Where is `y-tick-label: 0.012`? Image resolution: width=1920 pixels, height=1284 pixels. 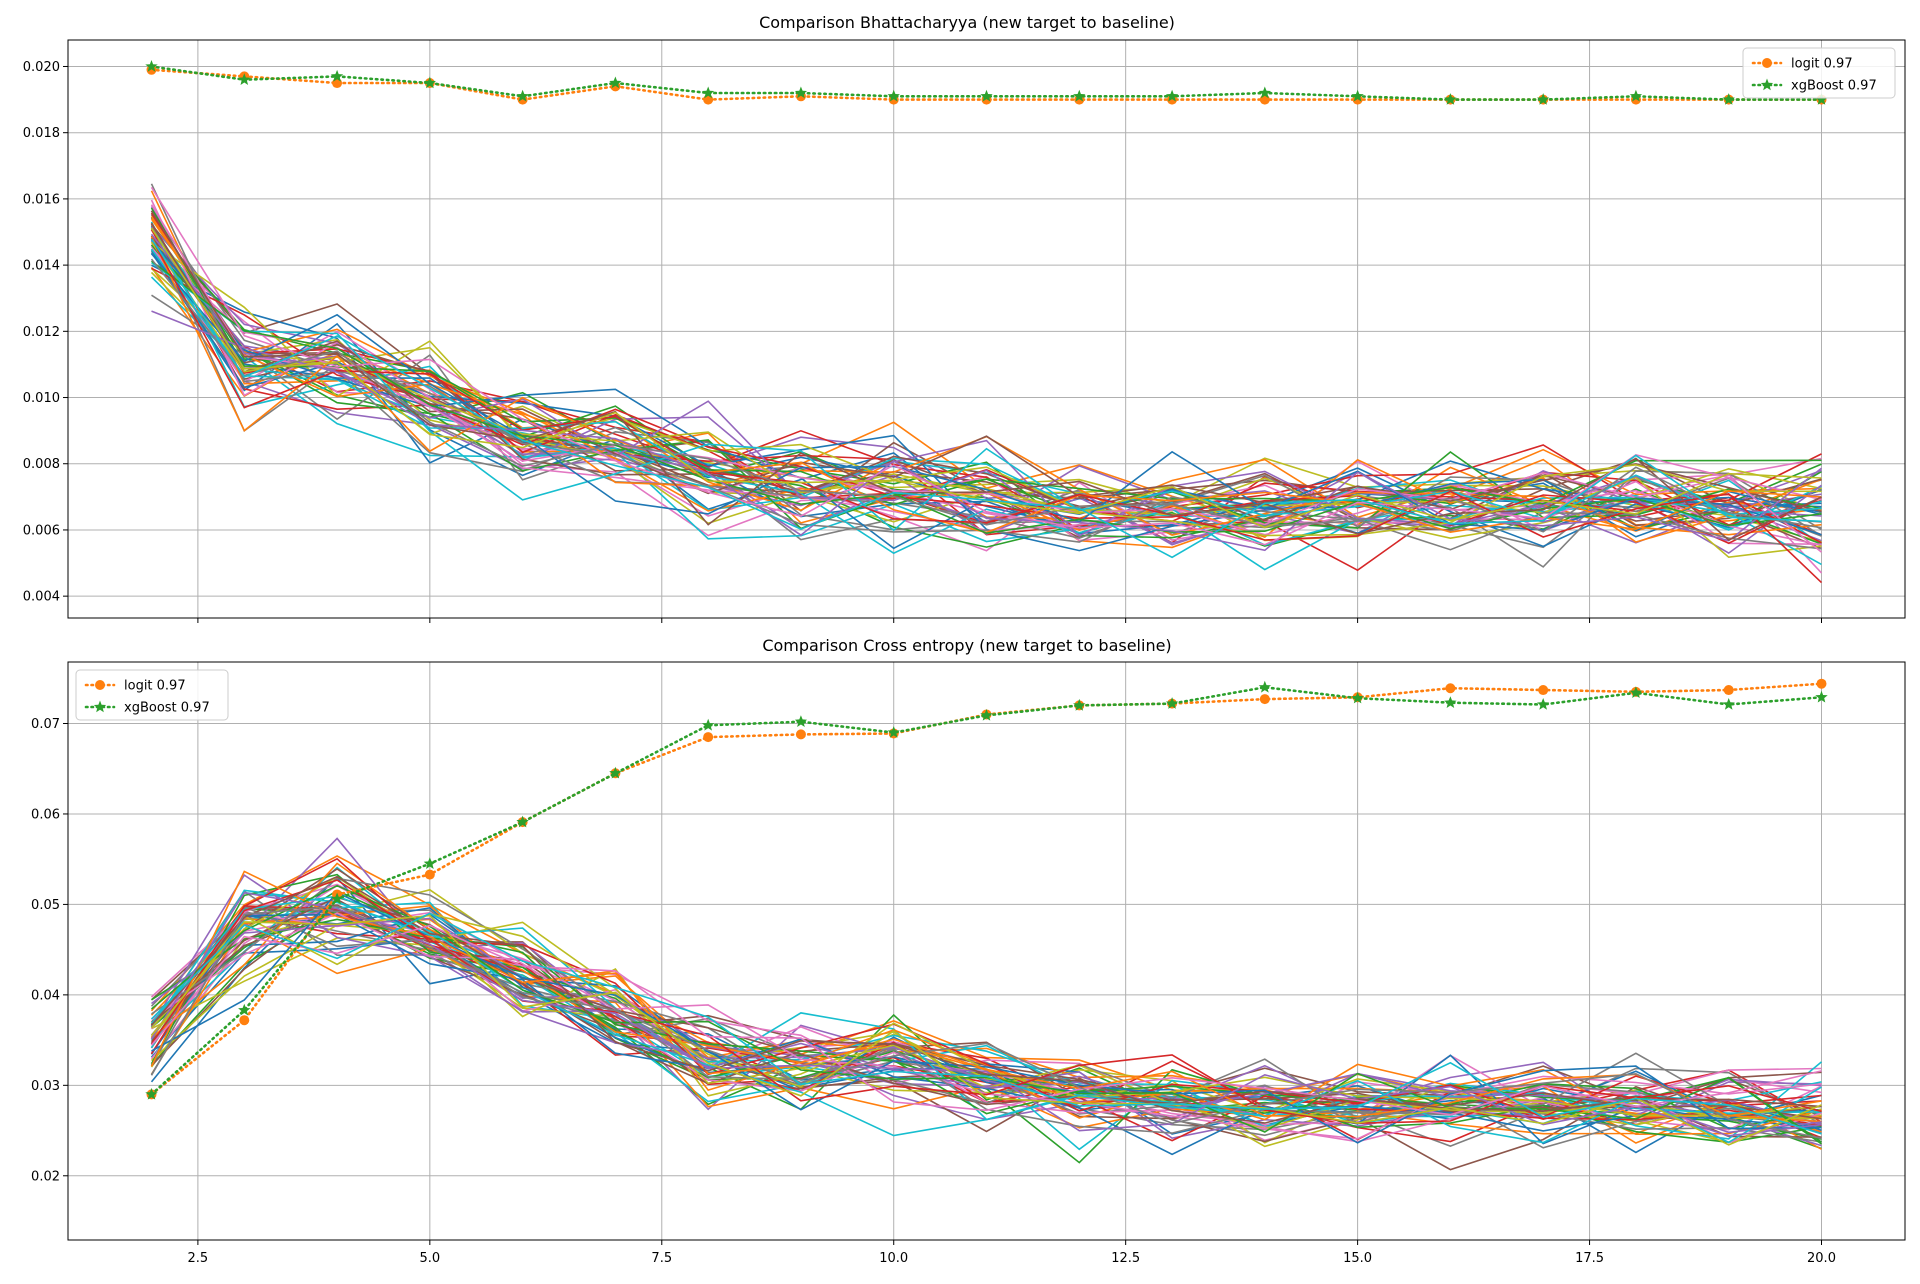
y-tick-label: 0.012 is located at coordinates (41, 332).